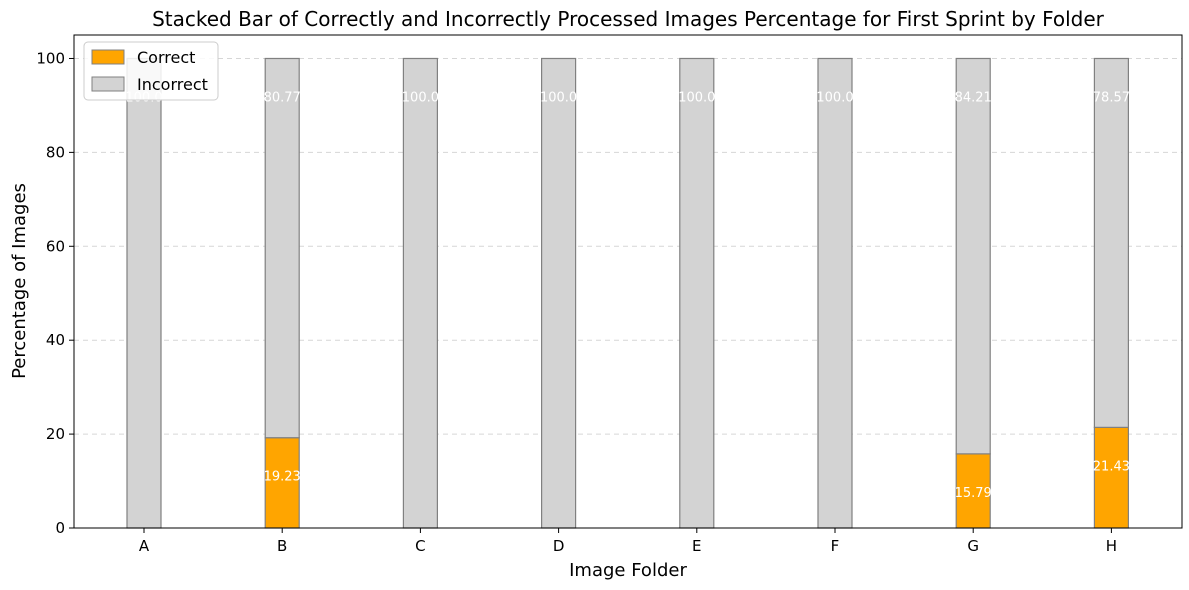 The height and width of the screenshot is (590, 1189). I want to click on x-axis-ticks: A B C D E F G H, so click(628, 541).